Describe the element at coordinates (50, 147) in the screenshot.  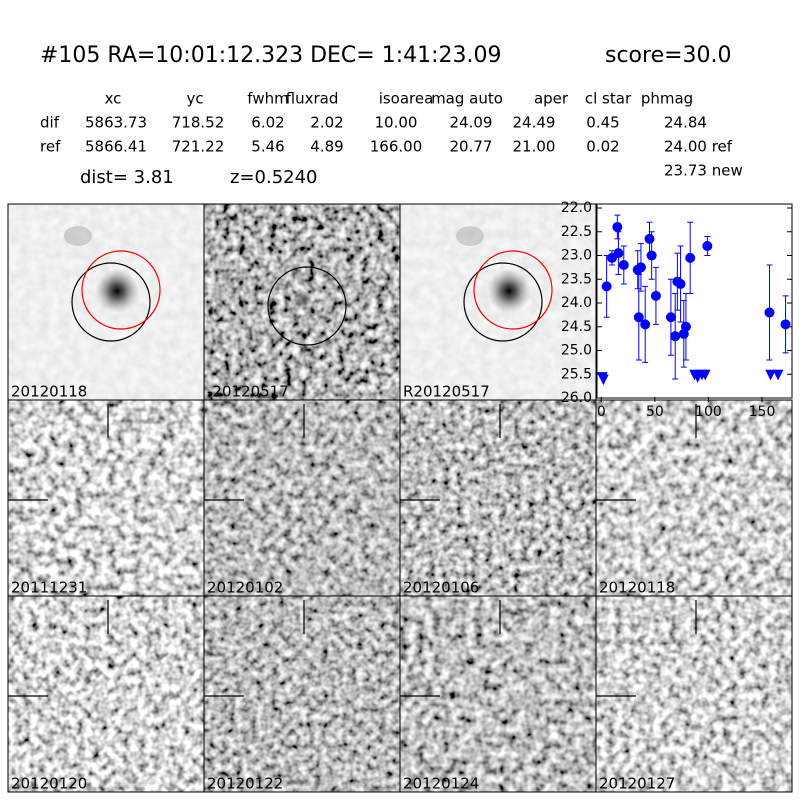
I see `row-label: ref` at that location.